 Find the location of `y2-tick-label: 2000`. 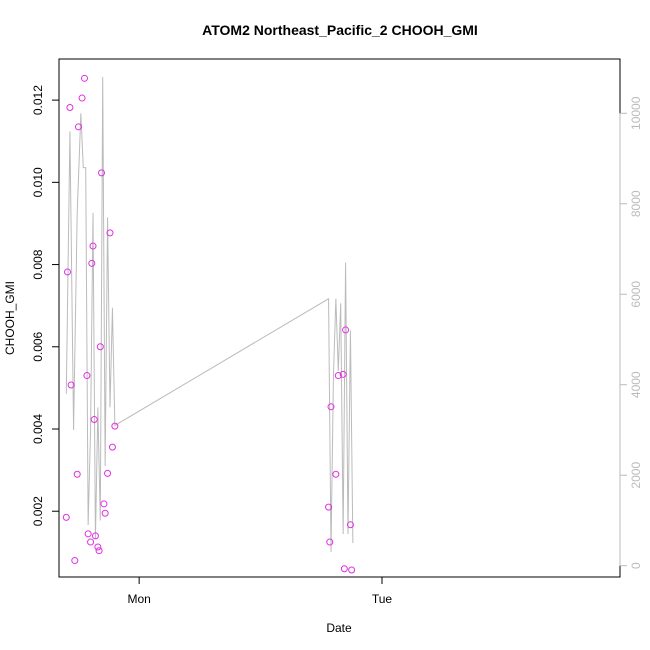

y2-tick-label: 2000 is located at coordinates (636, 475).